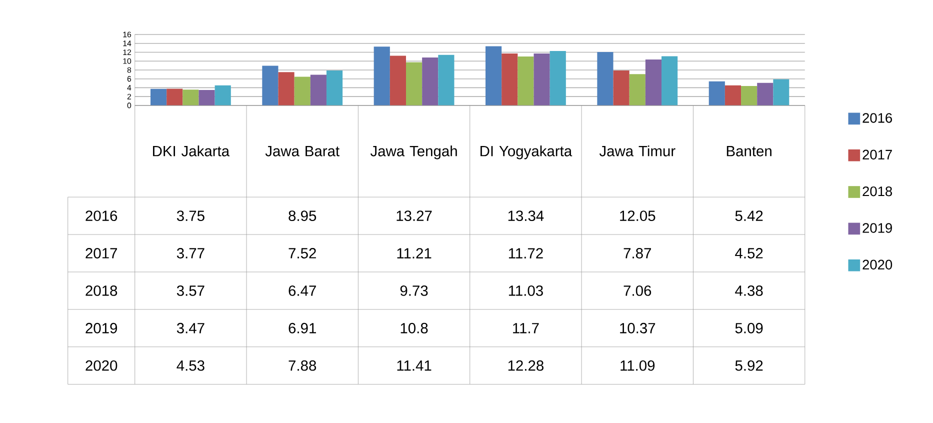  I want to click on text: 2019, so click(102, 328).